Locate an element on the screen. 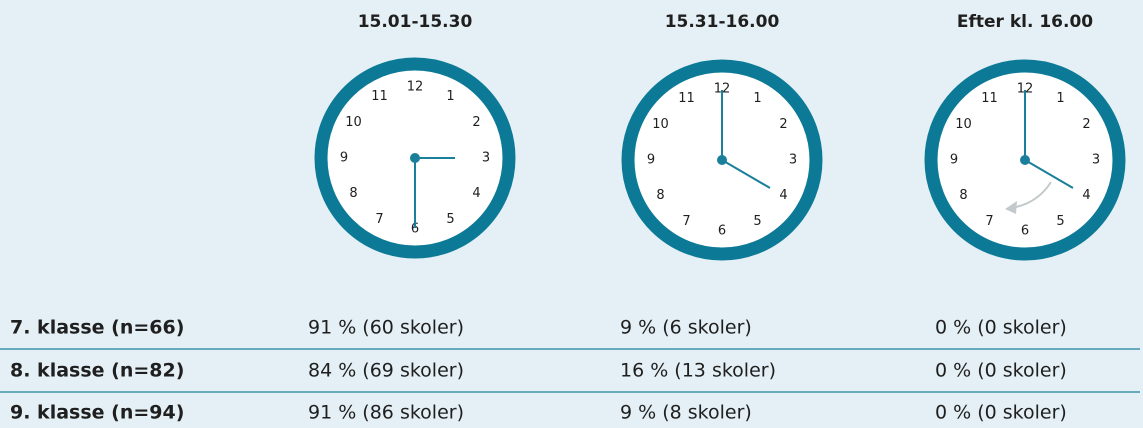 The width and height of the screenshot is (1143, 428). row-label: 8. klasse (n=82) is located at coordinates (97, 371).